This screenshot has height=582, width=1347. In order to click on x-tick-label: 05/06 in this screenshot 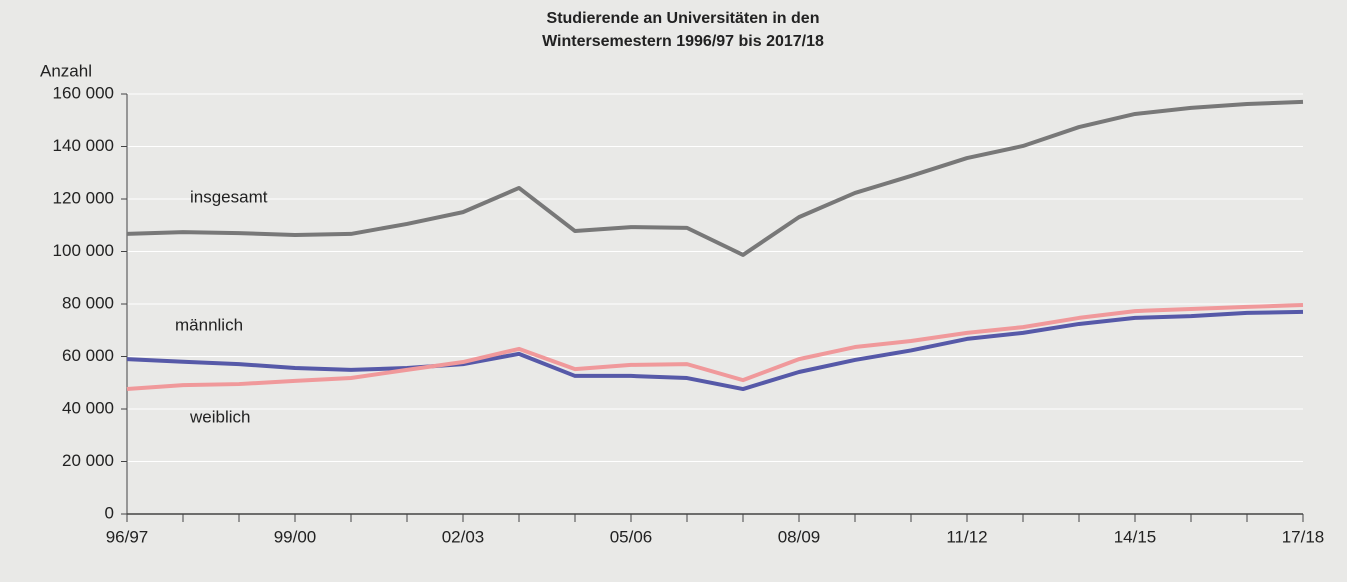, I will do `click(631, 536)`.